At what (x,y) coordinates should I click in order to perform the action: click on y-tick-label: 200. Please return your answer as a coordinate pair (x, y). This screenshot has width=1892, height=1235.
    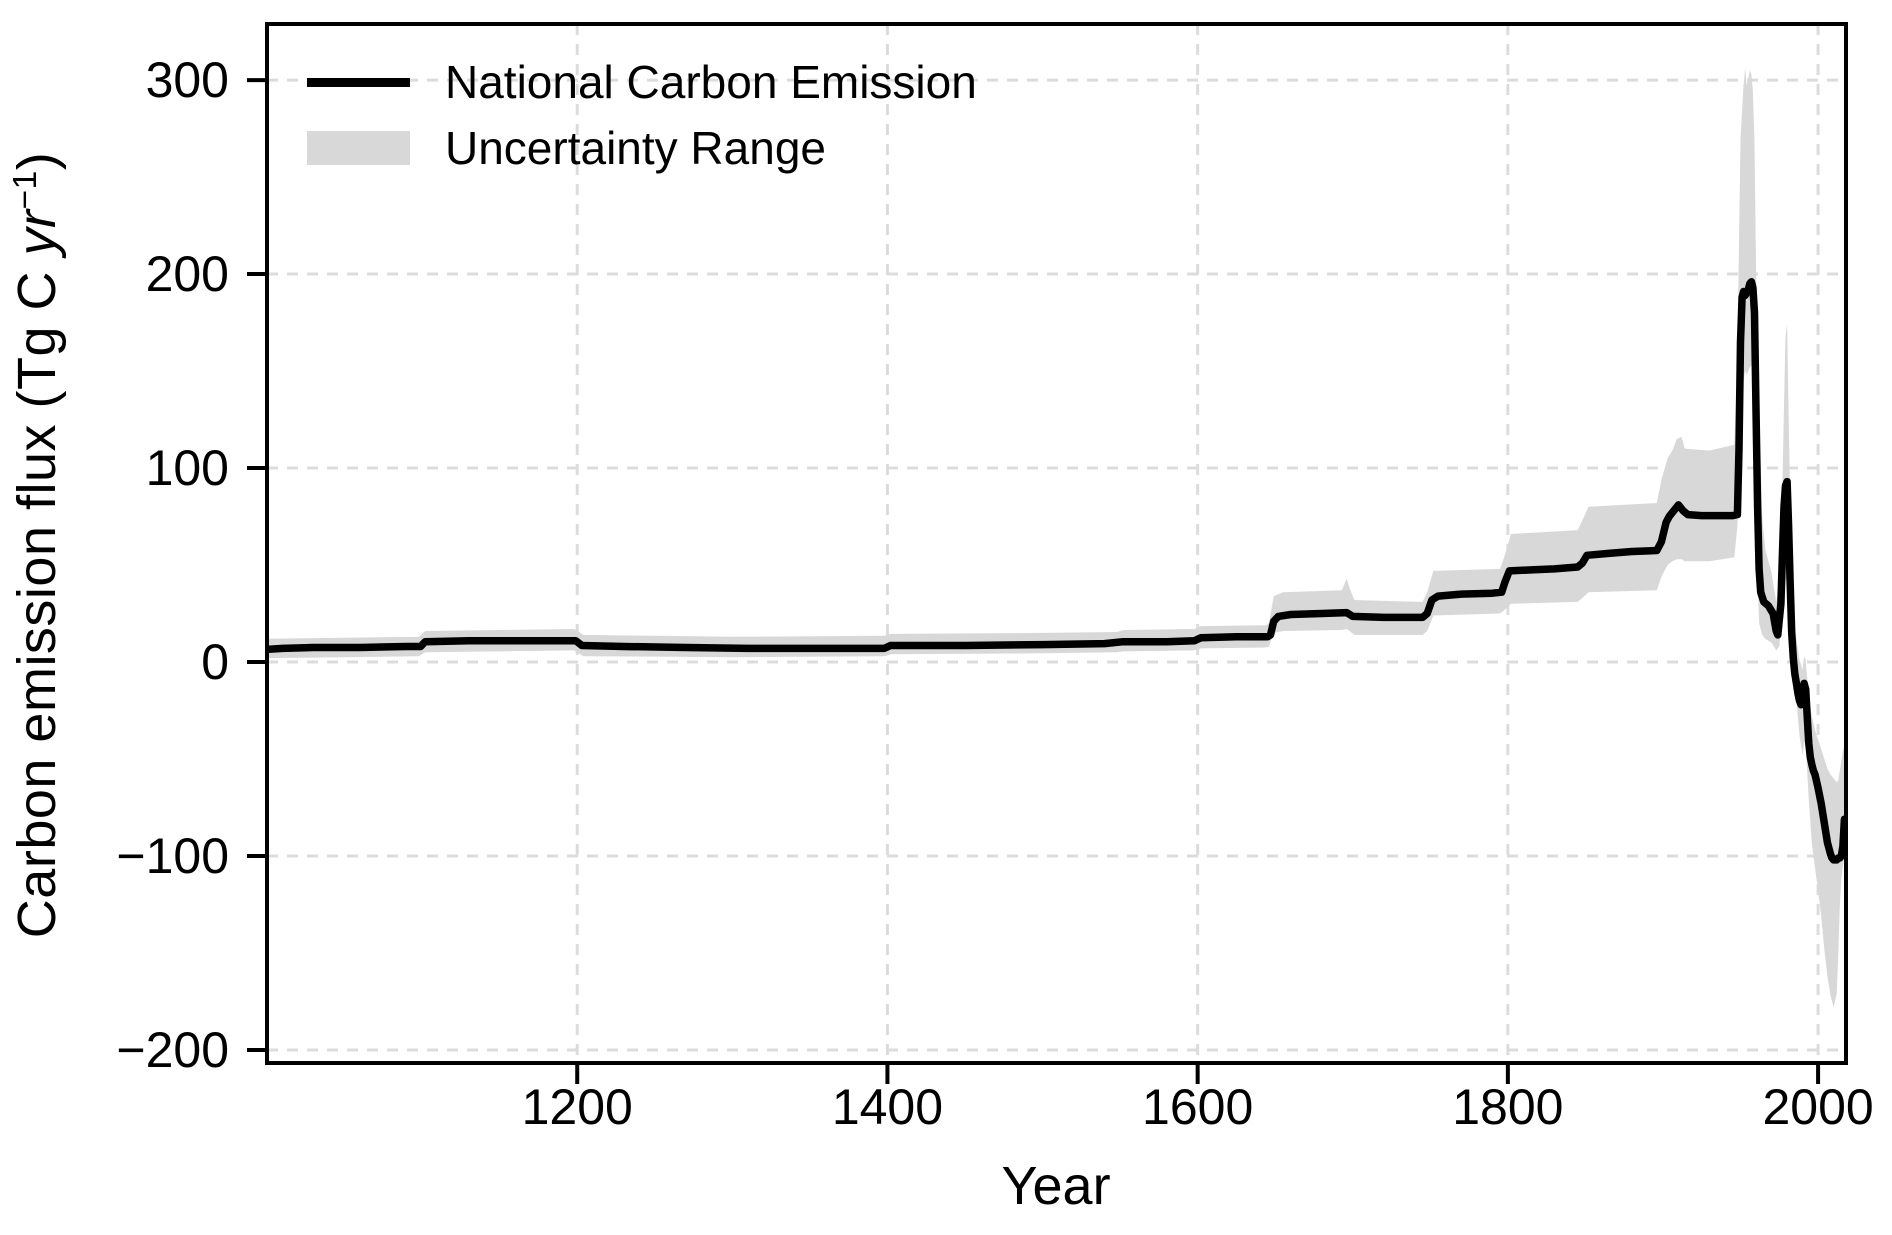
    Looking at the image, I should click on (187, 274).